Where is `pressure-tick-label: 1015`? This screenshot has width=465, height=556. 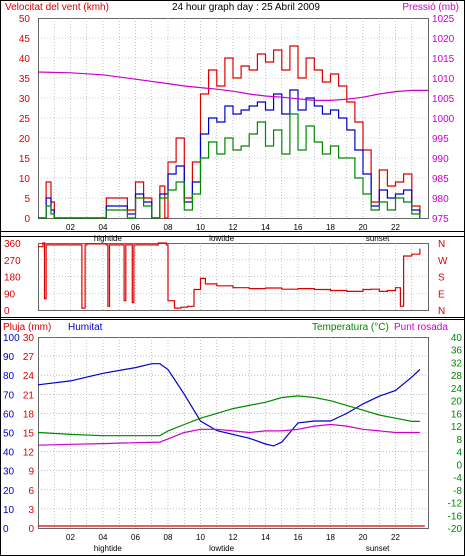 pressure-tick-label: 1015 is located at coordinates (443, 59).